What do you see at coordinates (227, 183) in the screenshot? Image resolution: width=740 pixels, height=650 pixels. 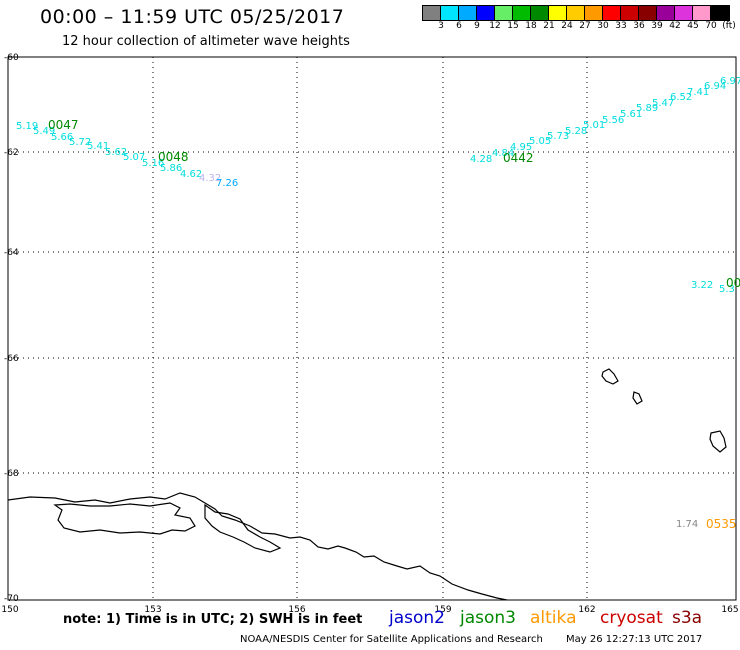 I see `wave-height-label: 7.26` at bounding box center [227, 183].